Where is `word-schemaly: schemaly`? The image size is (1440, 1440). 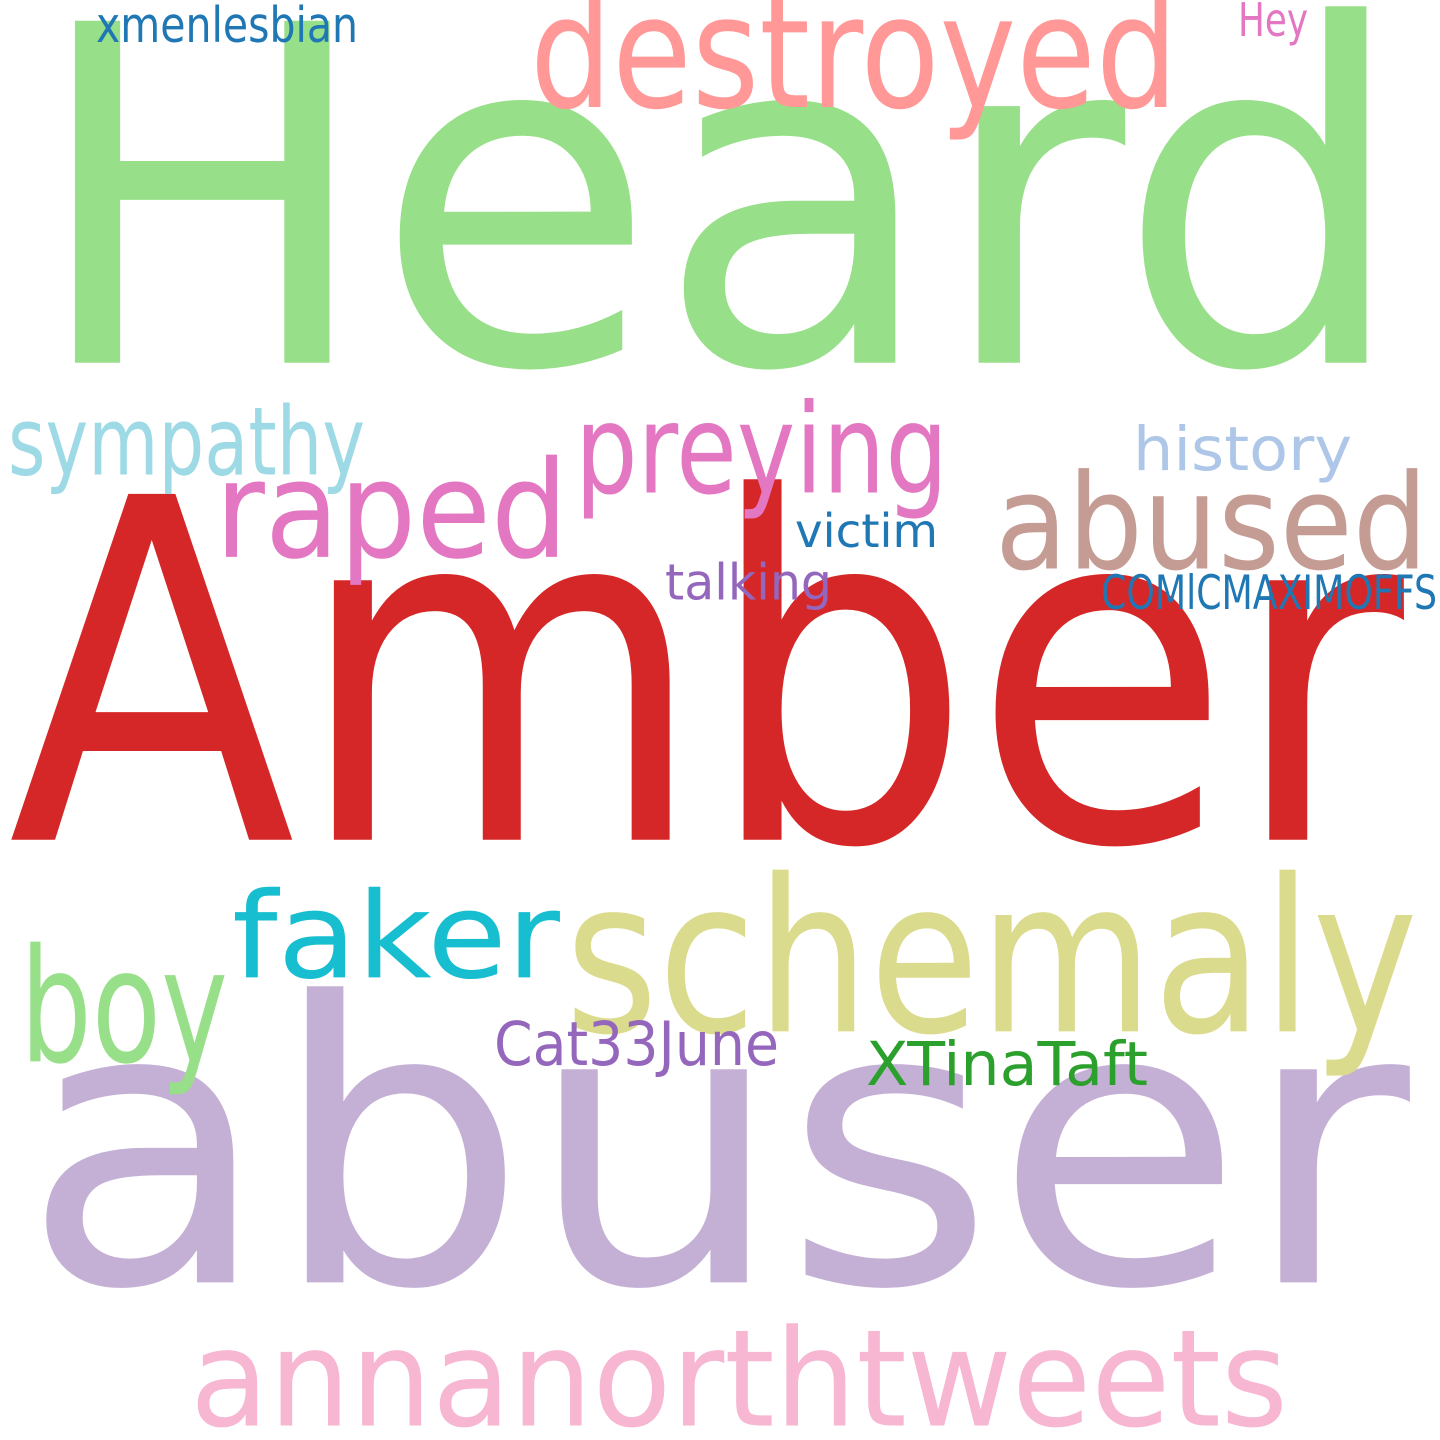
word-schemaly: schemaly is located at coordinates (991, 957).